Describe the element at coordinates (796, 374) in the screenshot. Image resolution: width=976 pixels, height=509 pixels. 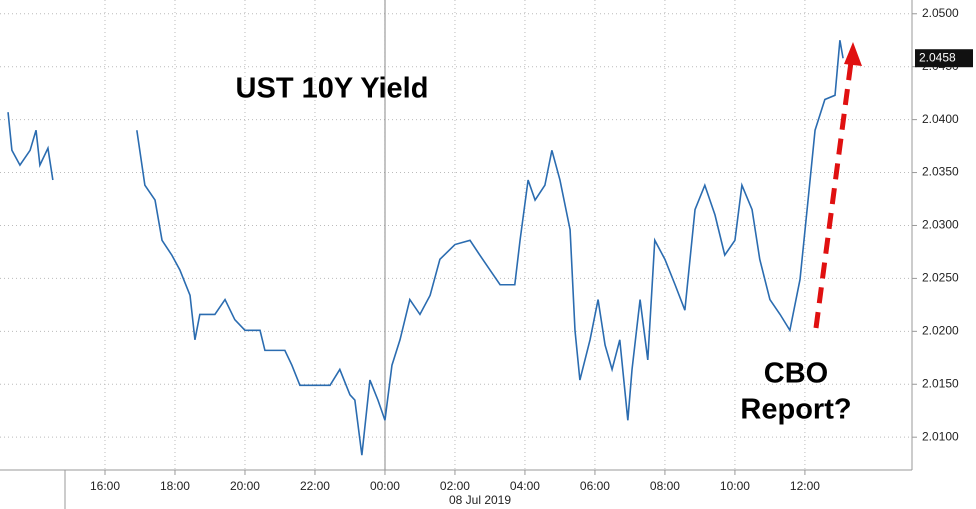
I see `annotation: CBO` at that location.